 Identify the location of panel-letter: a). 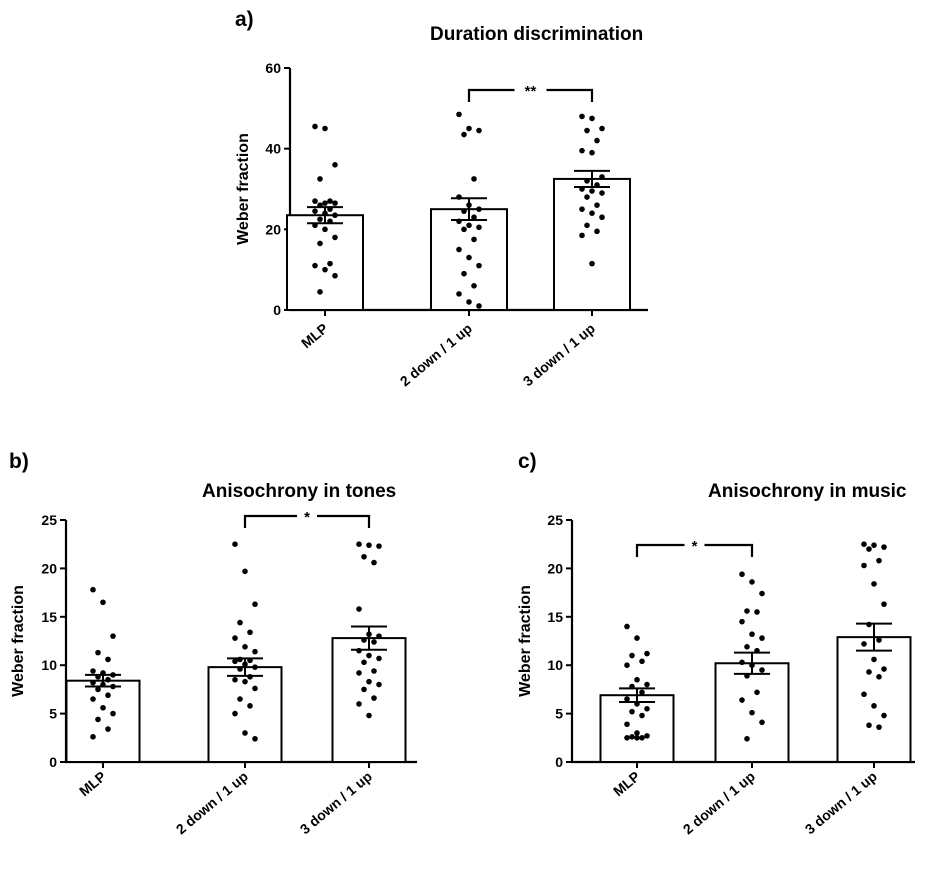
(244, 19).